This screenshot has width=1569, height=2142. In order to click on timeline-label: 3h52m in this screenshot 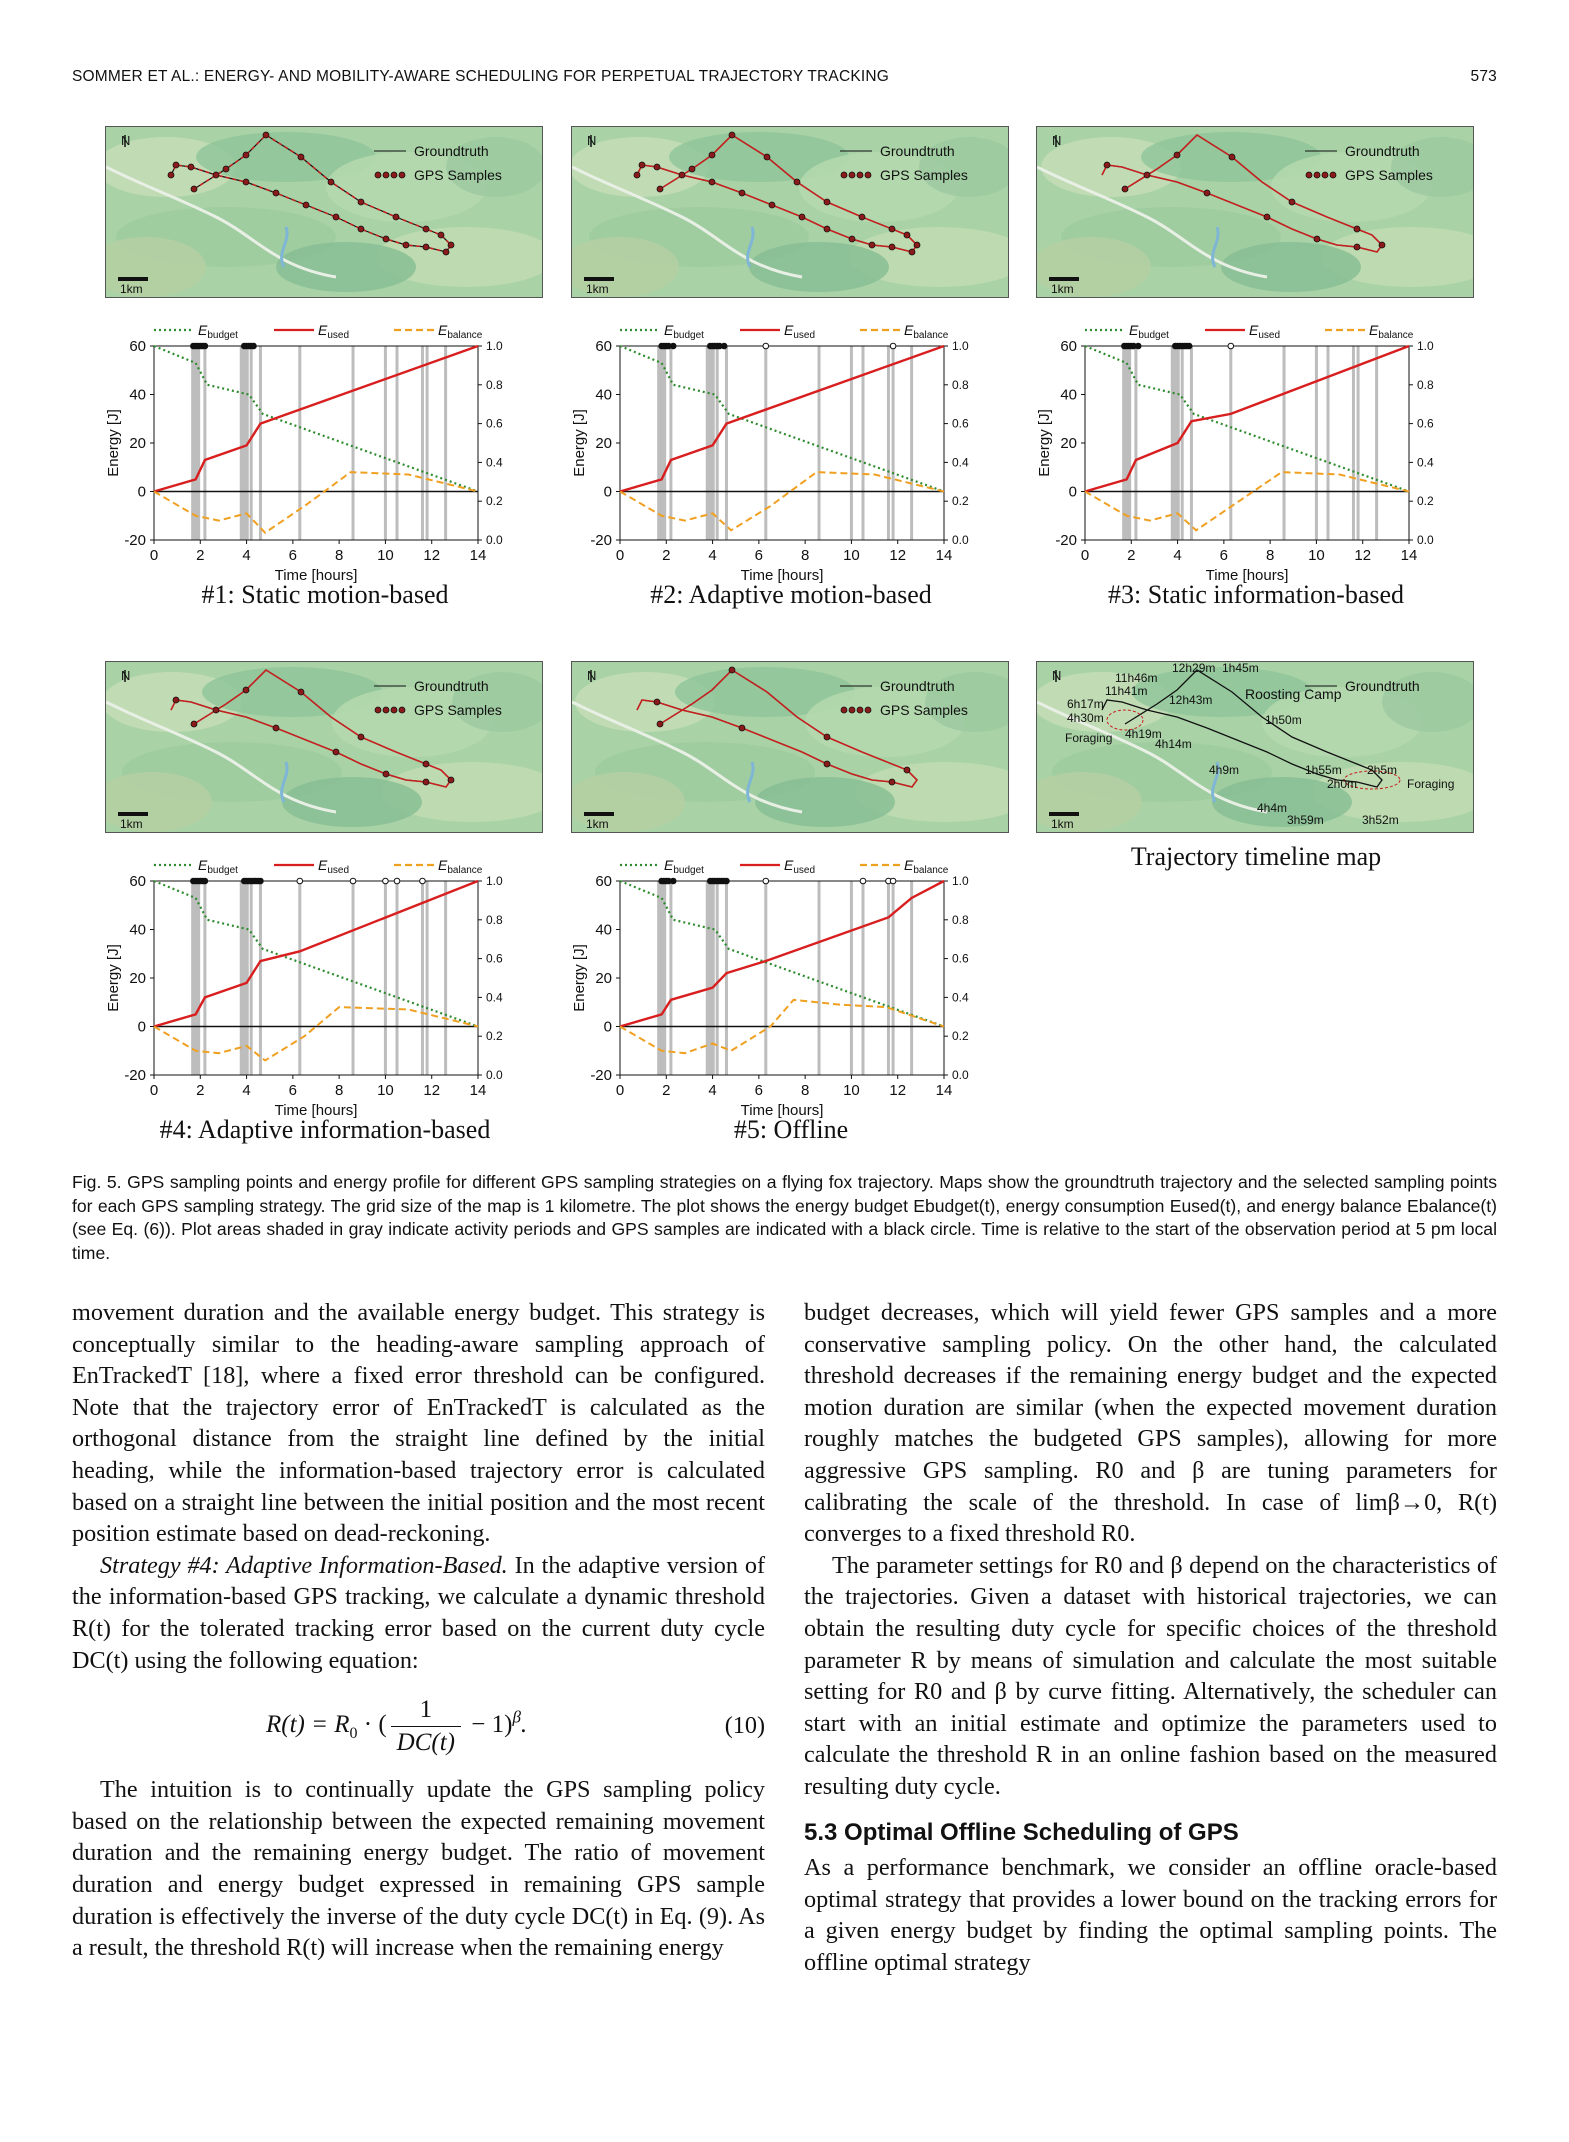, I will do `click(1380, 820)`.